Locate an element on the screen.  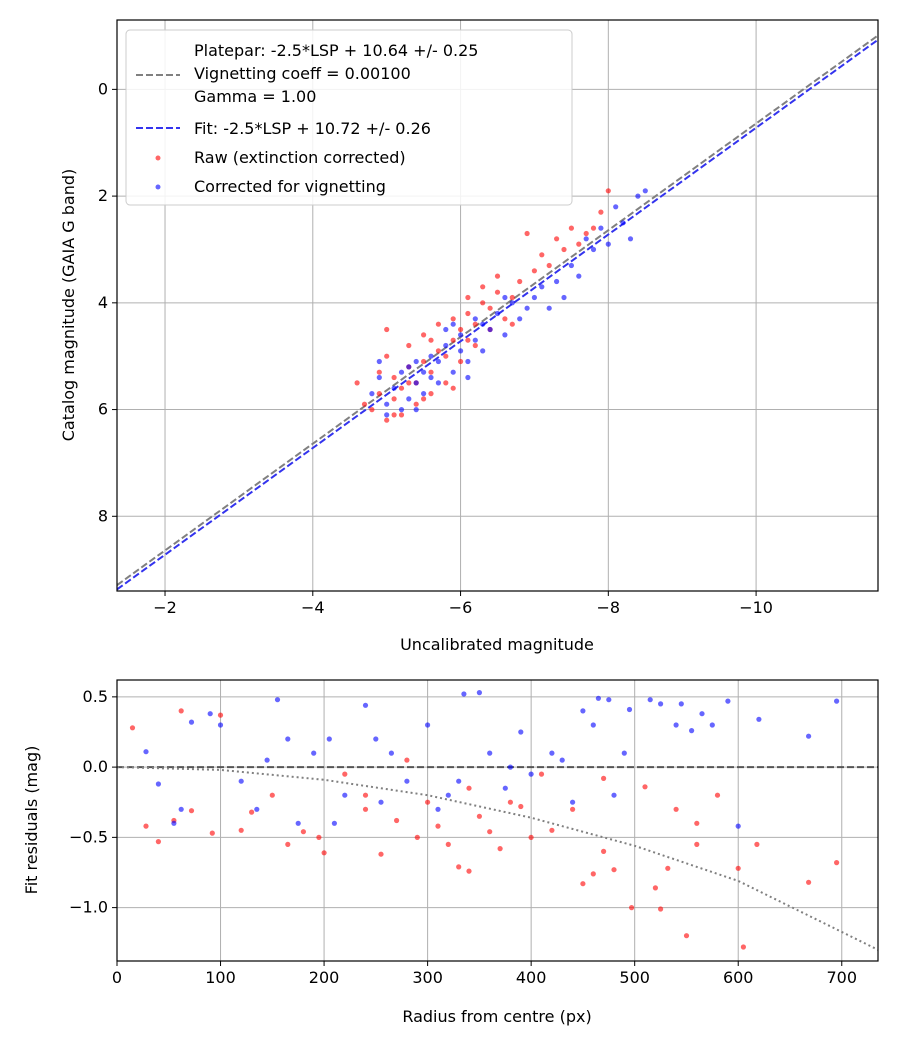
top-ytick-label: 6 is located at coordinates (103, 409).